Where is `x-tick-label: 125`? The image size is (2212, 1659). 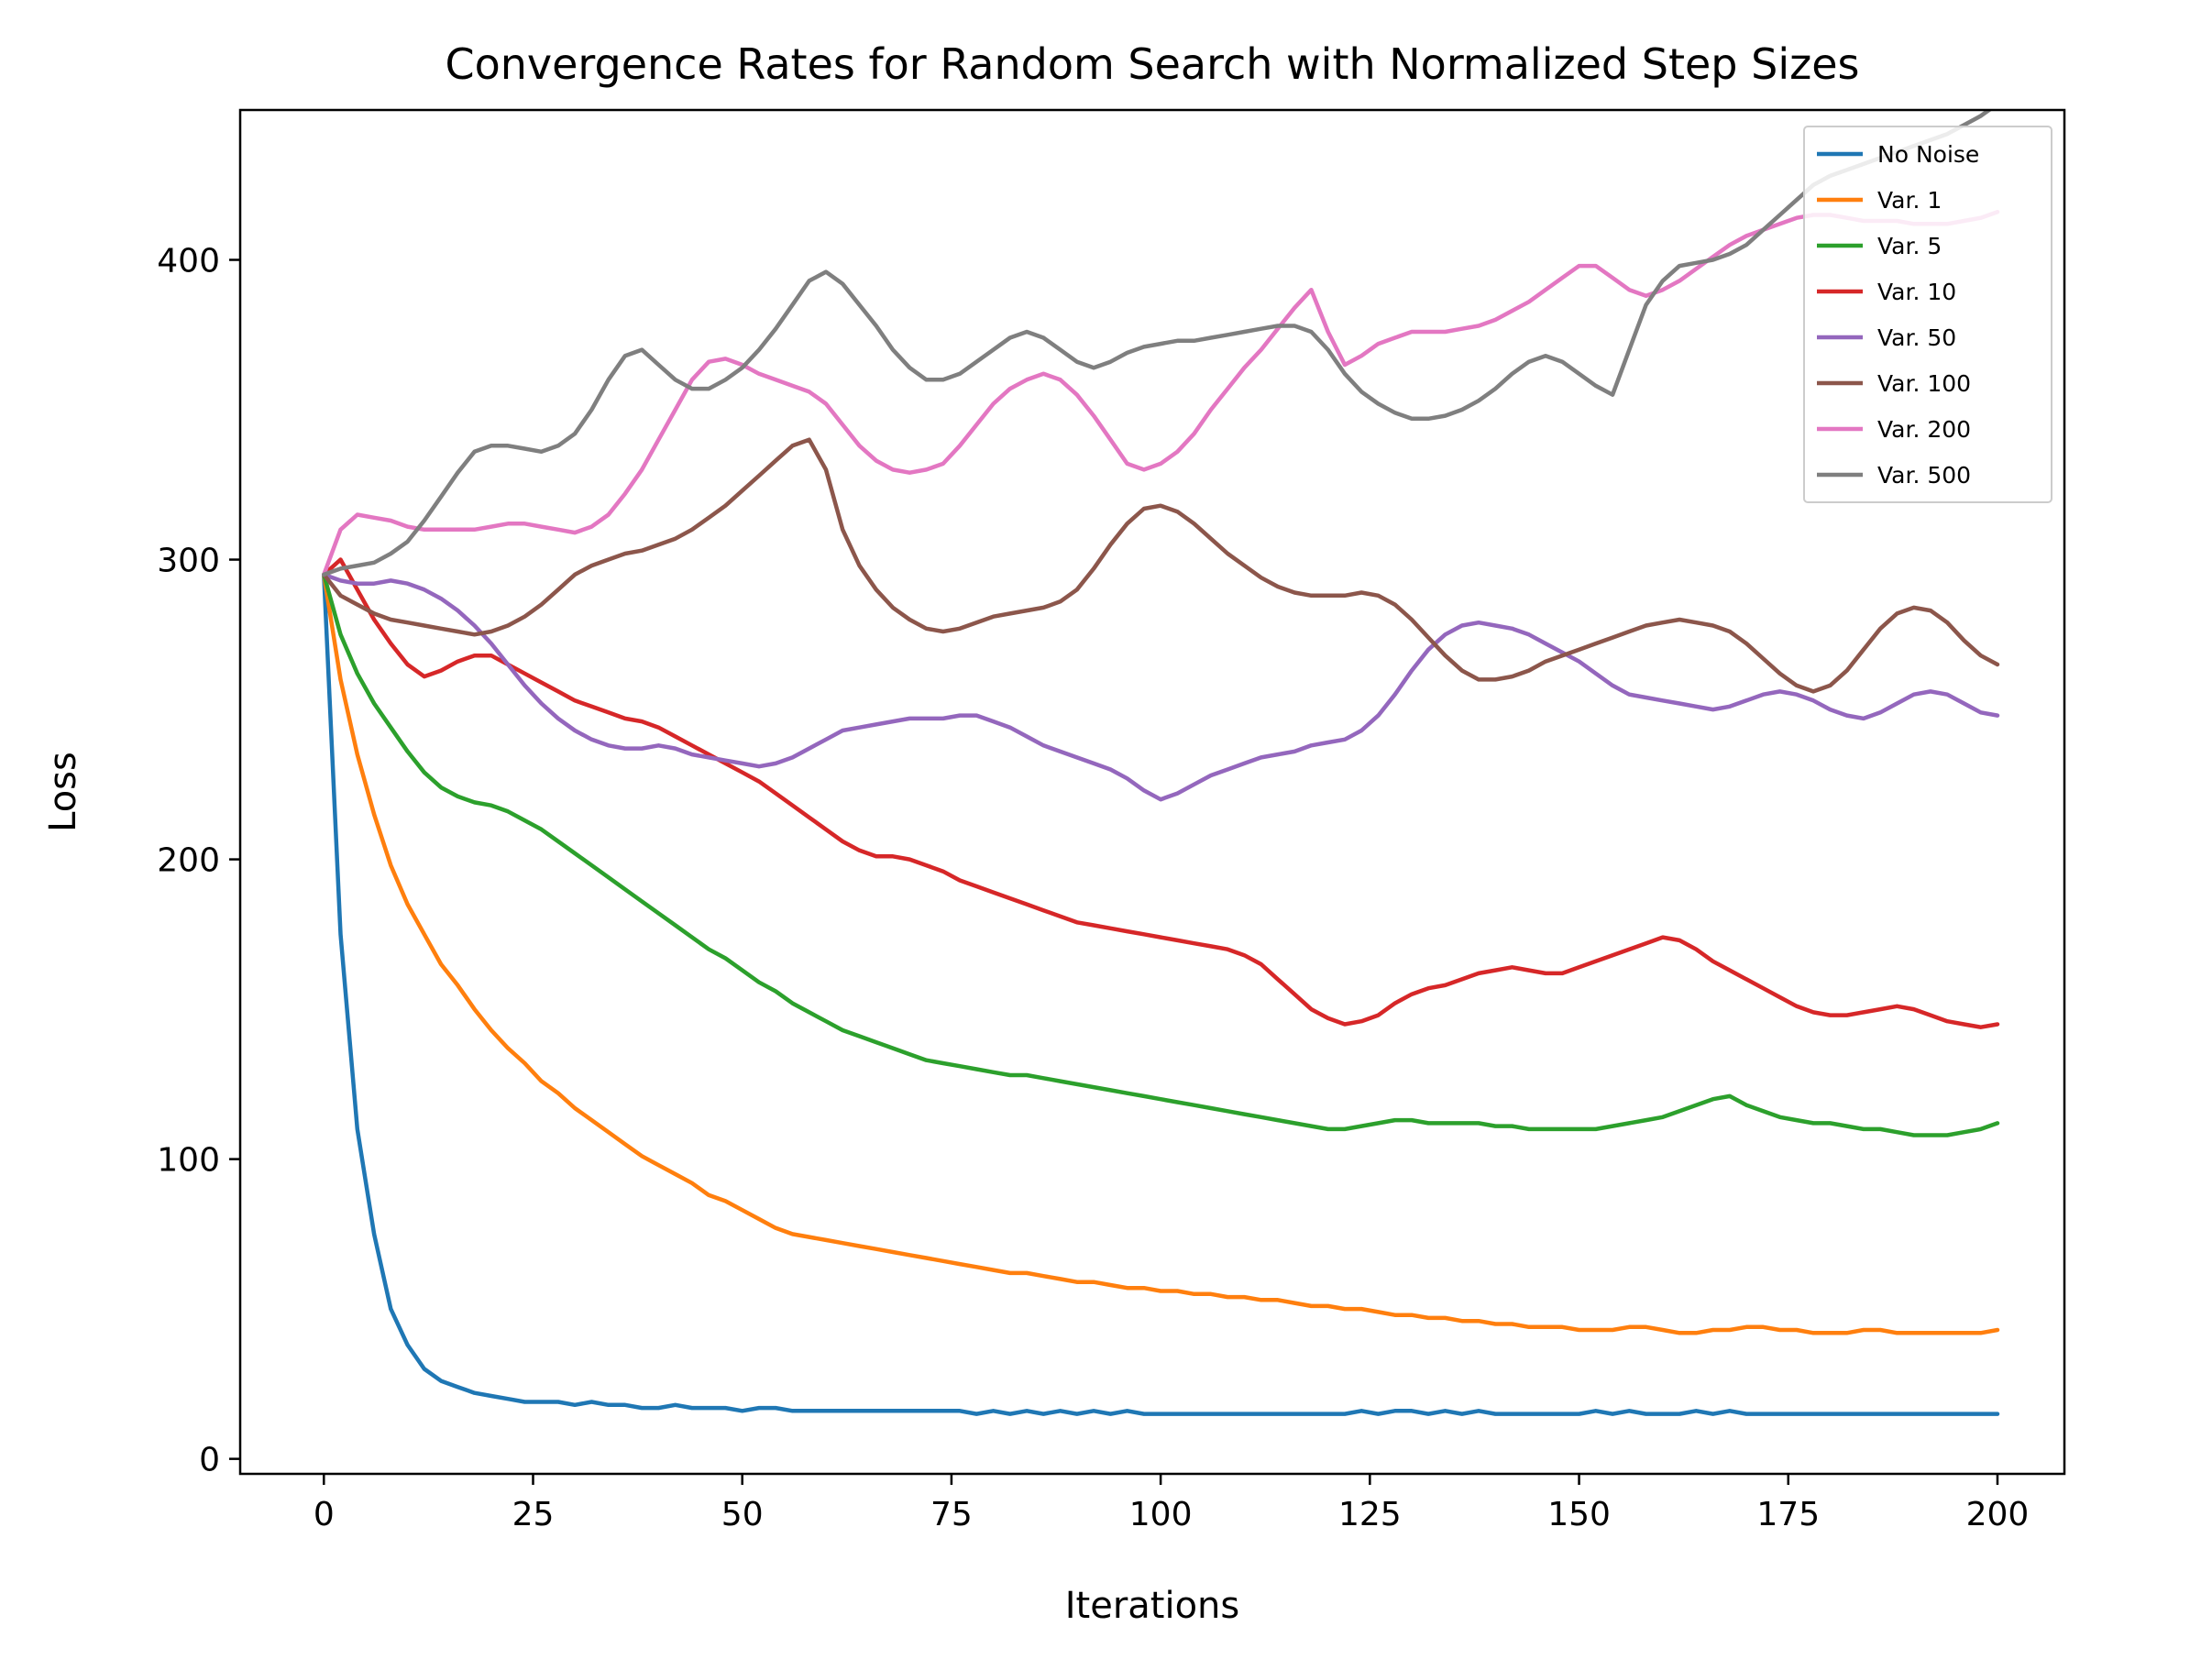
x-tick-label: 125 is located at coordinates (1370, 1514).